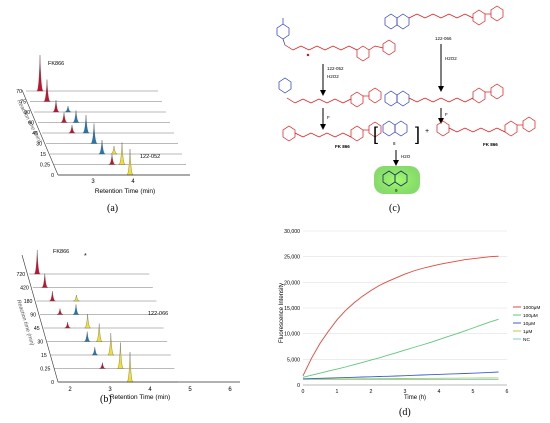 Image resolution: width=550 pixels, height=423 pixels. What do you see at coordinates (39, 145) in the screenshot?
I see `panel-a-depth-tick: 30` at bounding box center [39, 145].